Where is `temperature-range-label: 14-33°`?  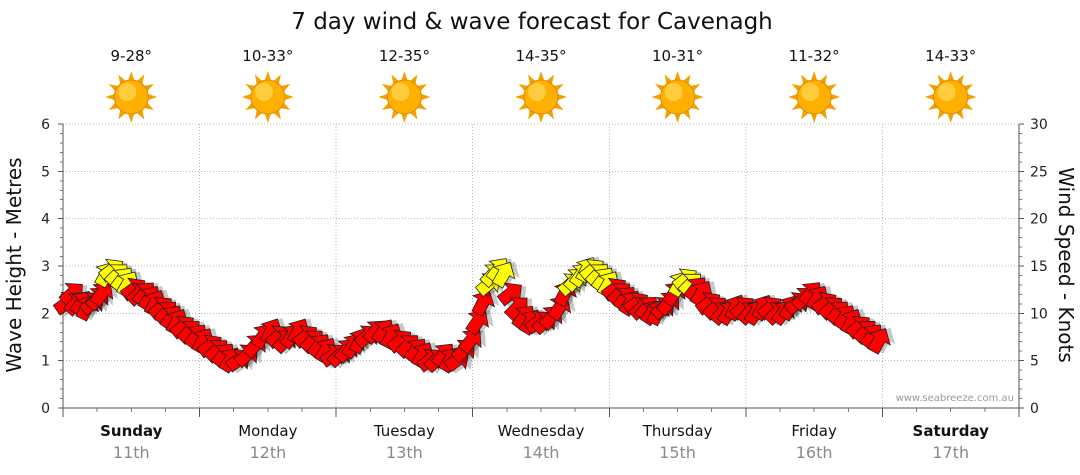 temperature-range-label: 14-33° is located at coordinates (950, 56).